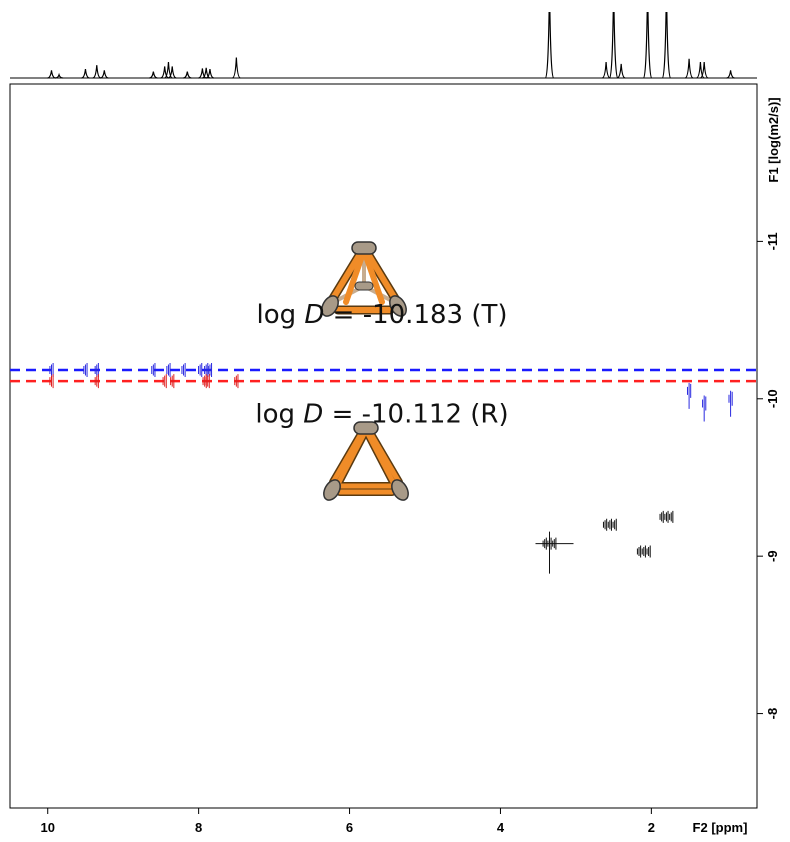  What do you see at coordinates (772, 398) in the screenshot?
I see `y-tick-label: -10` at bounding box center [772, 398].